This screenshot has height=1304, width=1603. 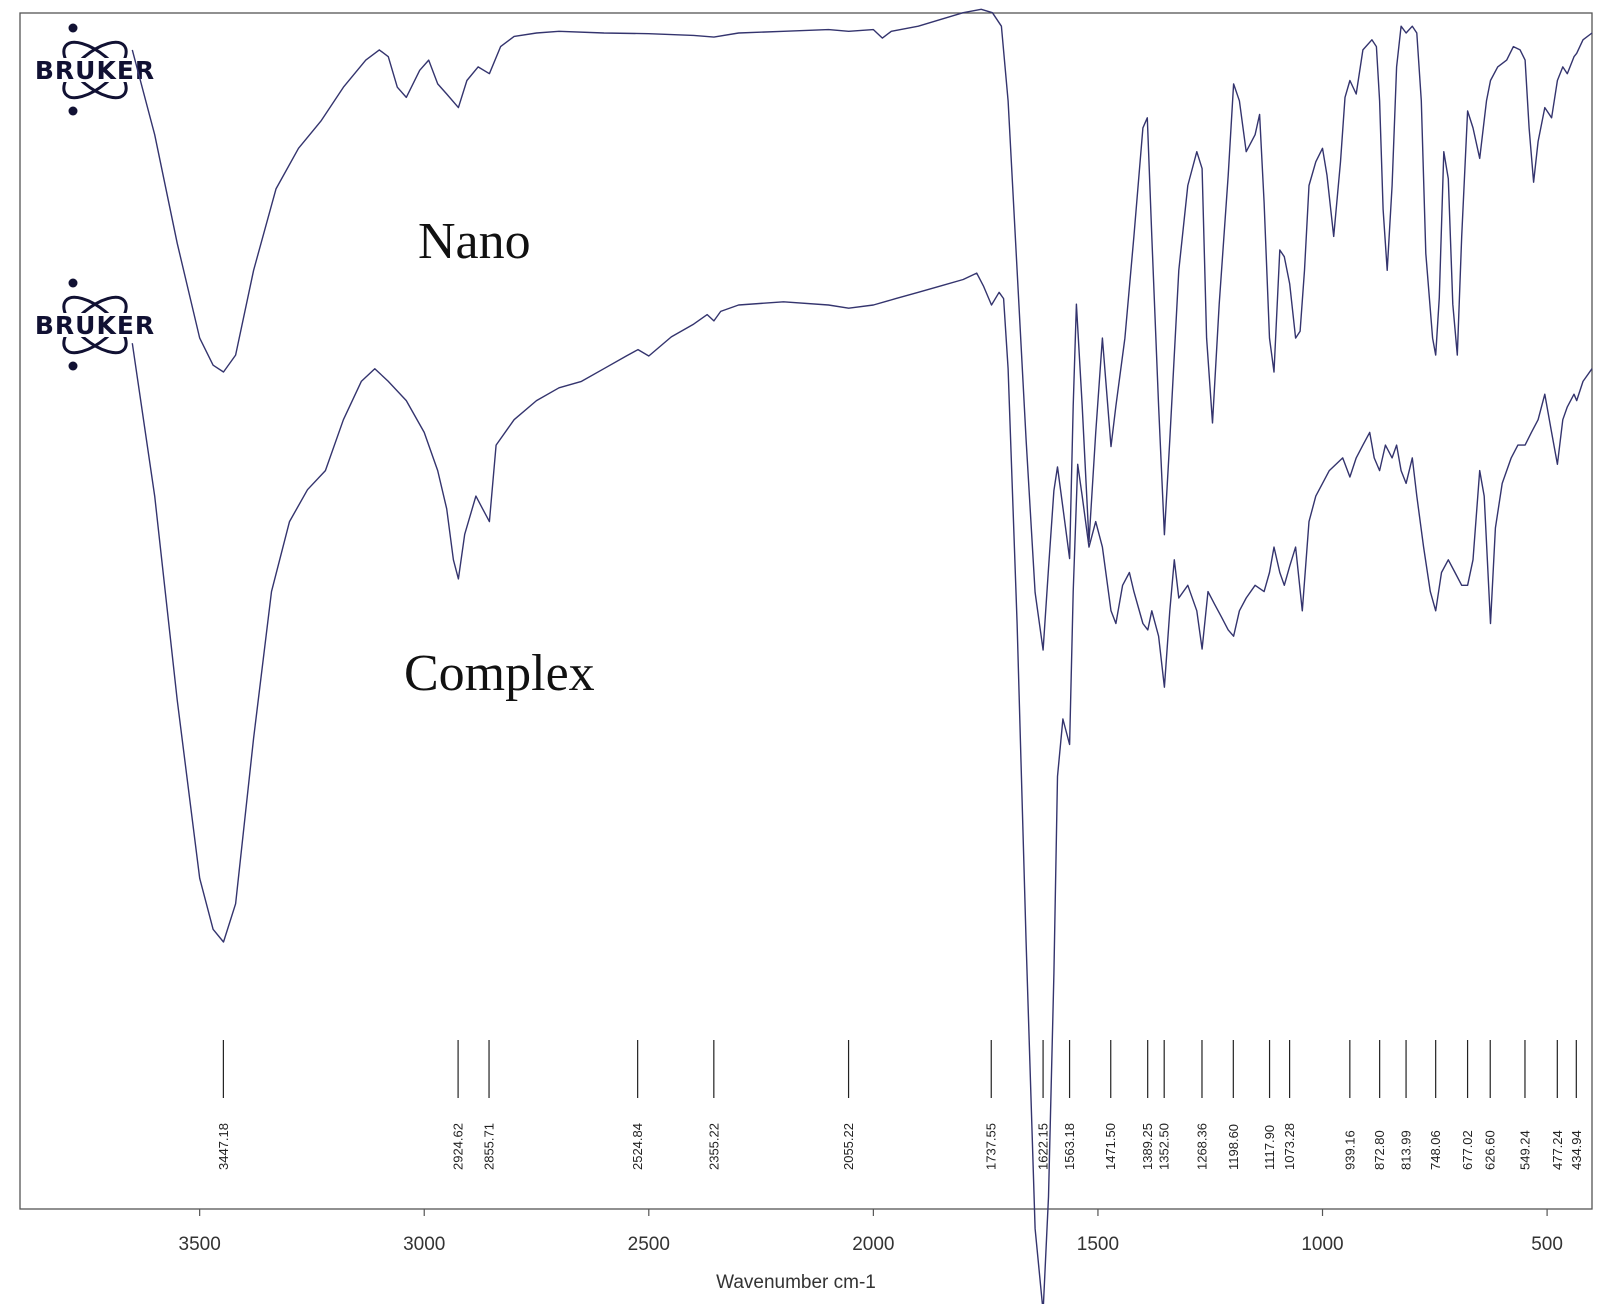 What do you see at coordinates (1164, 1146) in the screenshot?
I see `peak-label: 1352.50` at bounding box center [1164, 1146].